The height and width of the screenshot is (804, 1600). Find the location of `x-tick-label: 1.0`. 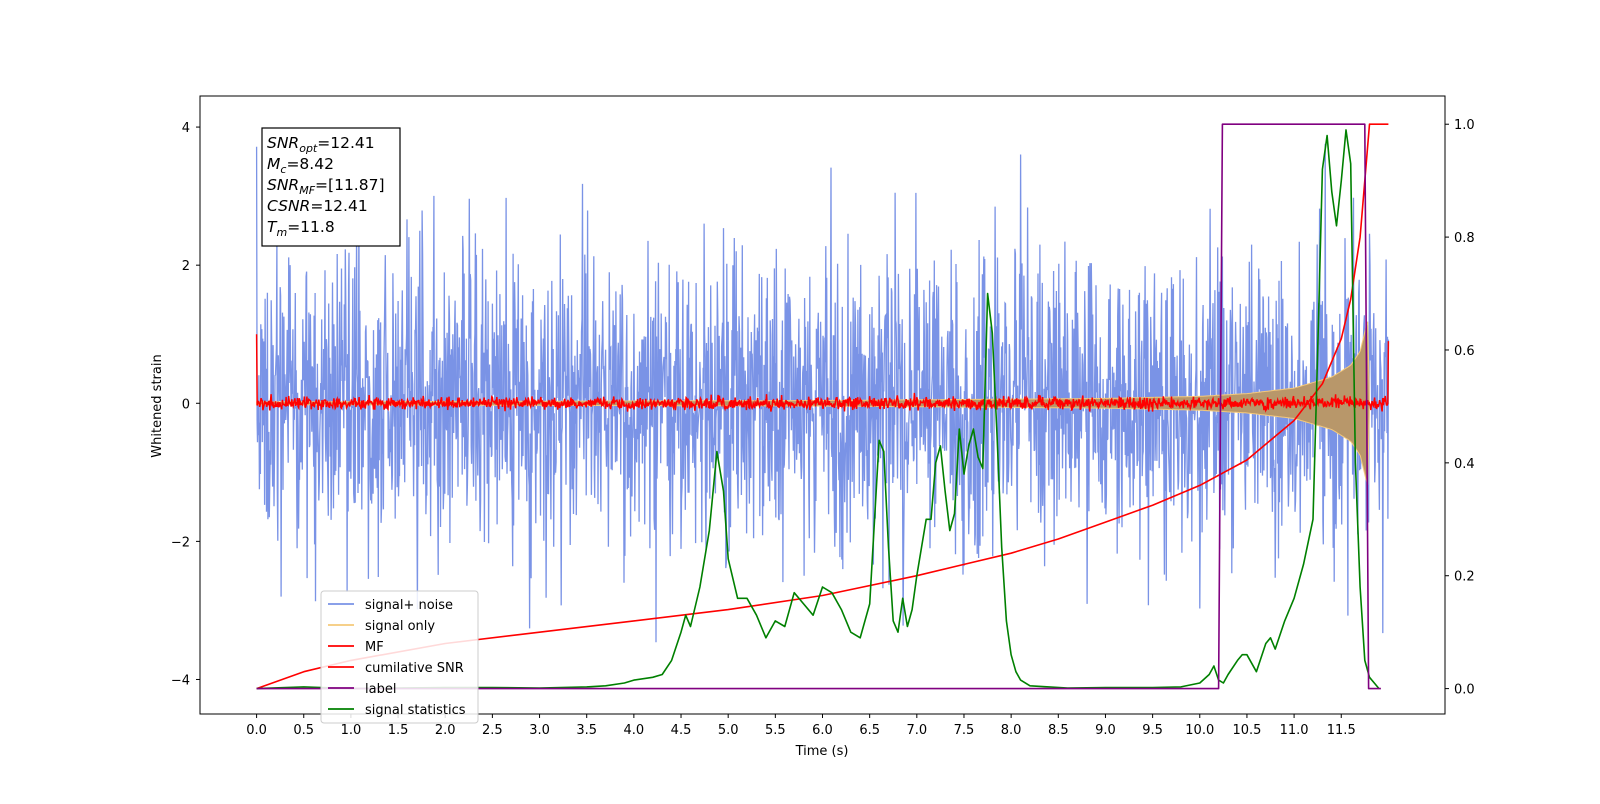

x-tick-label: 1.0 is located at coordinates (351, 730).